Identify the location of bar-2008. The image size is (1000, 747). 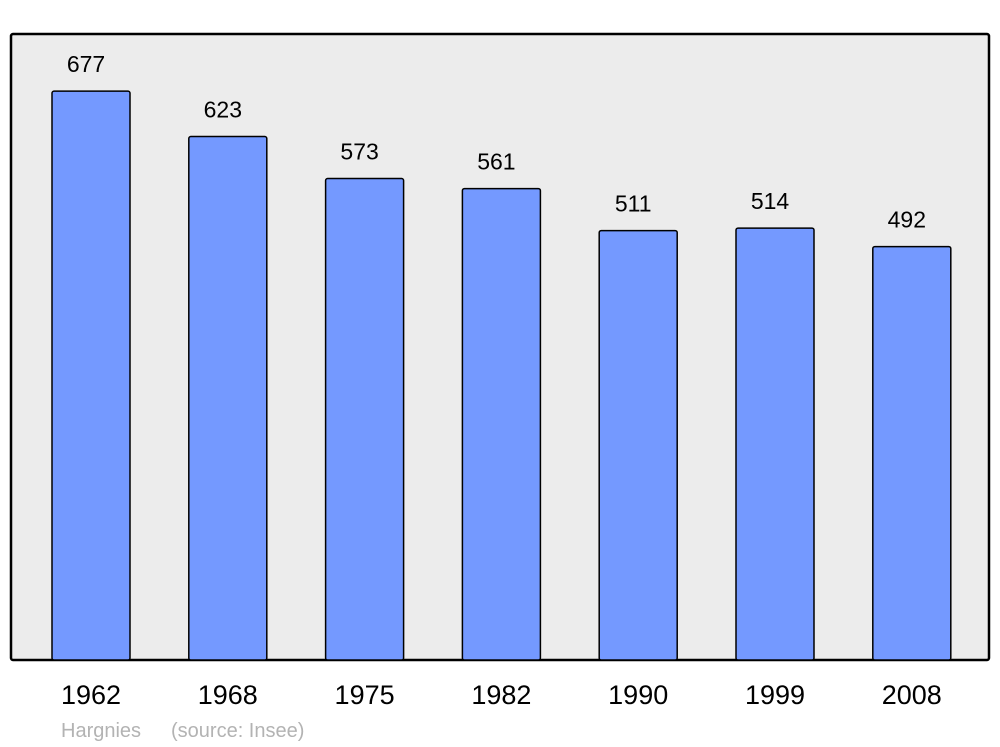
(912, 453).